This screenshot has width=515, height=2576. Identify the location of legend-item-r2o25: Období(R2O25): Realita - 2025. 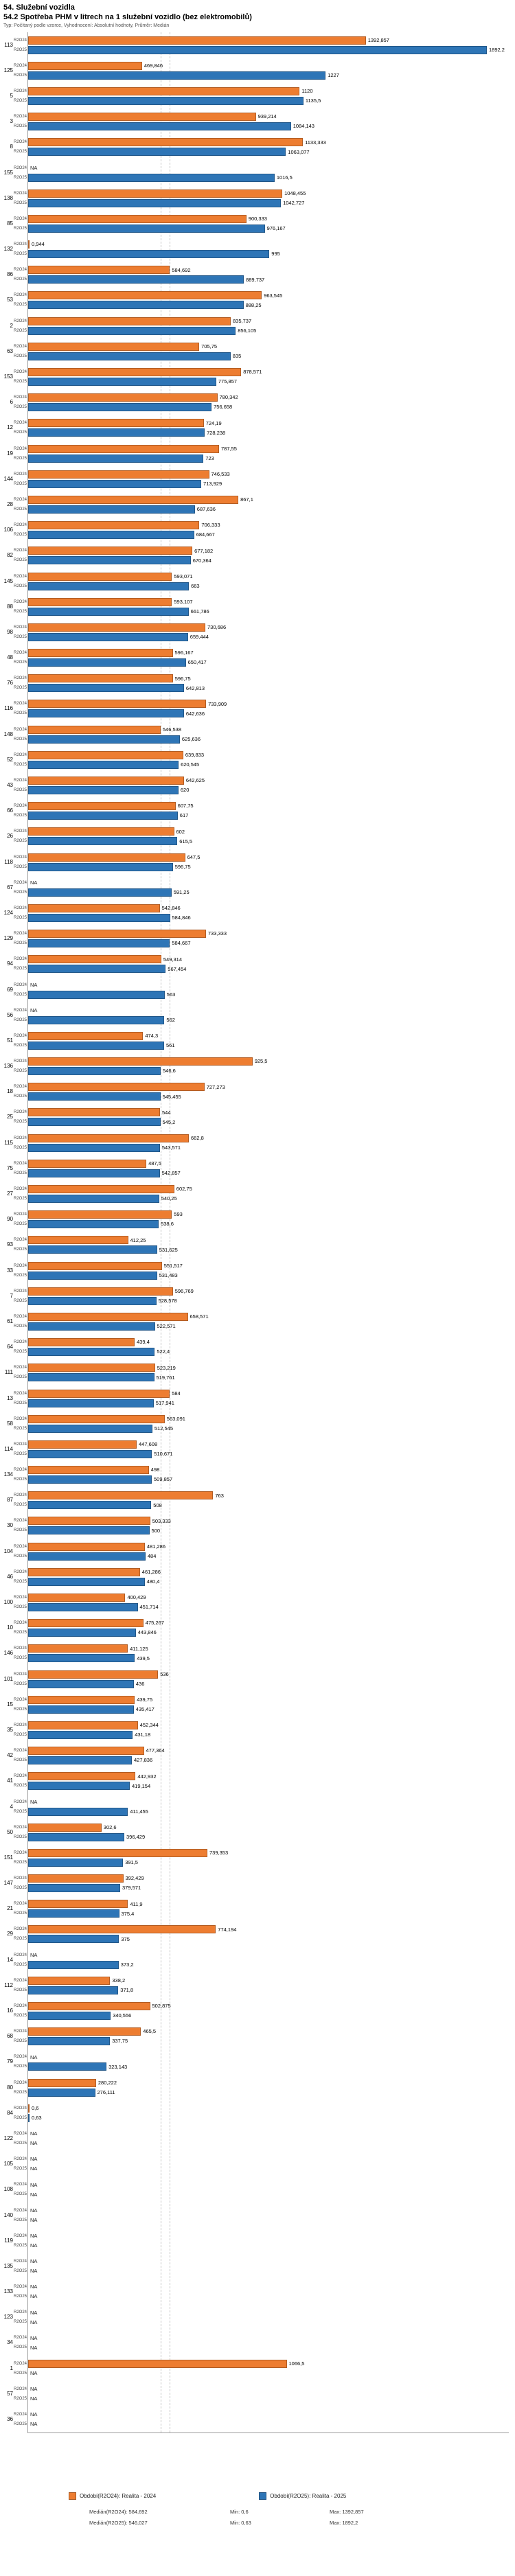
(302, 2496).